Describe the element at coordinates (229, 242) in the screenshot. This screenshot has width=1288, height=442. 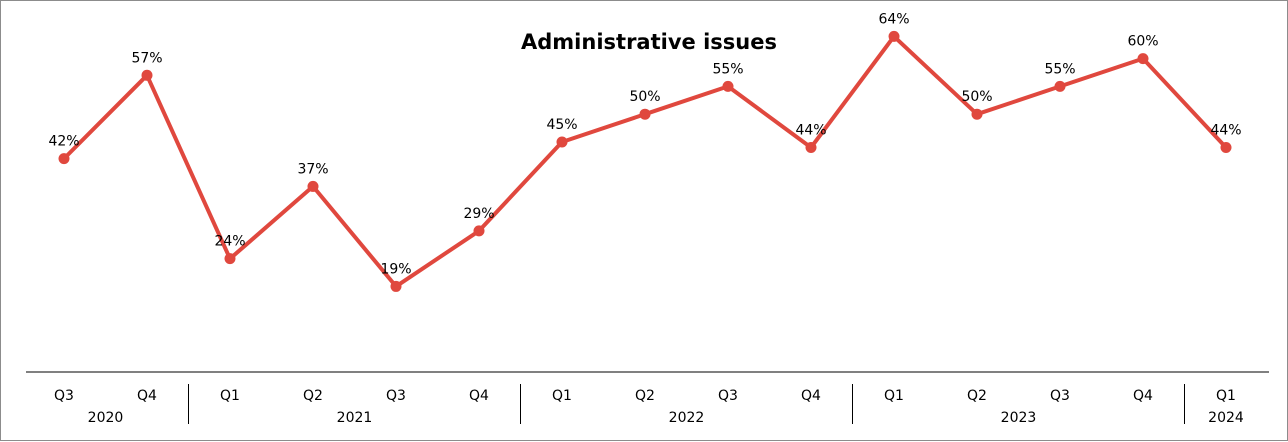
I see `data-label: 24%` at that location.